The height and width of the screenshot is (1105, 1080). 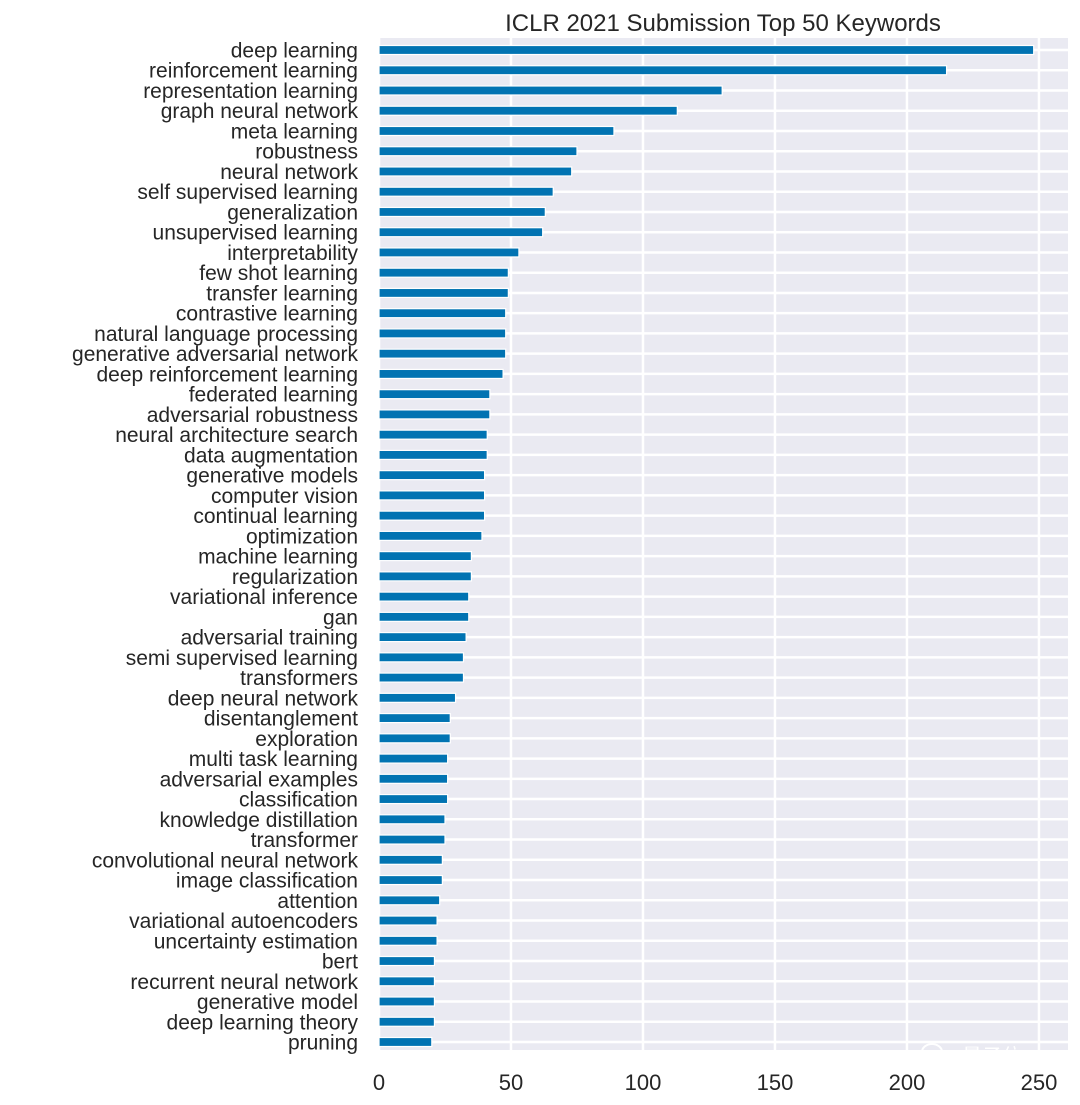 I want to click on y-tick-label: neural network, so click(x=289, y=172).